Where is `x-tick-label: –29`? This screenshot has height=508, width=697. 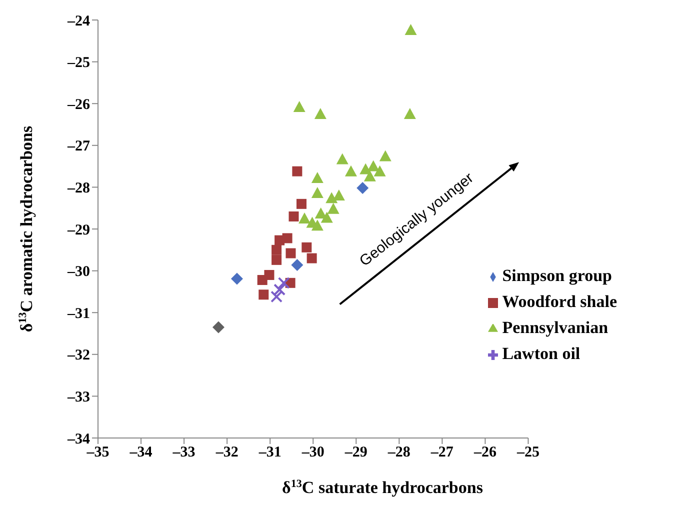
x-tick-label: –29 is located at coordinates (356, 452).